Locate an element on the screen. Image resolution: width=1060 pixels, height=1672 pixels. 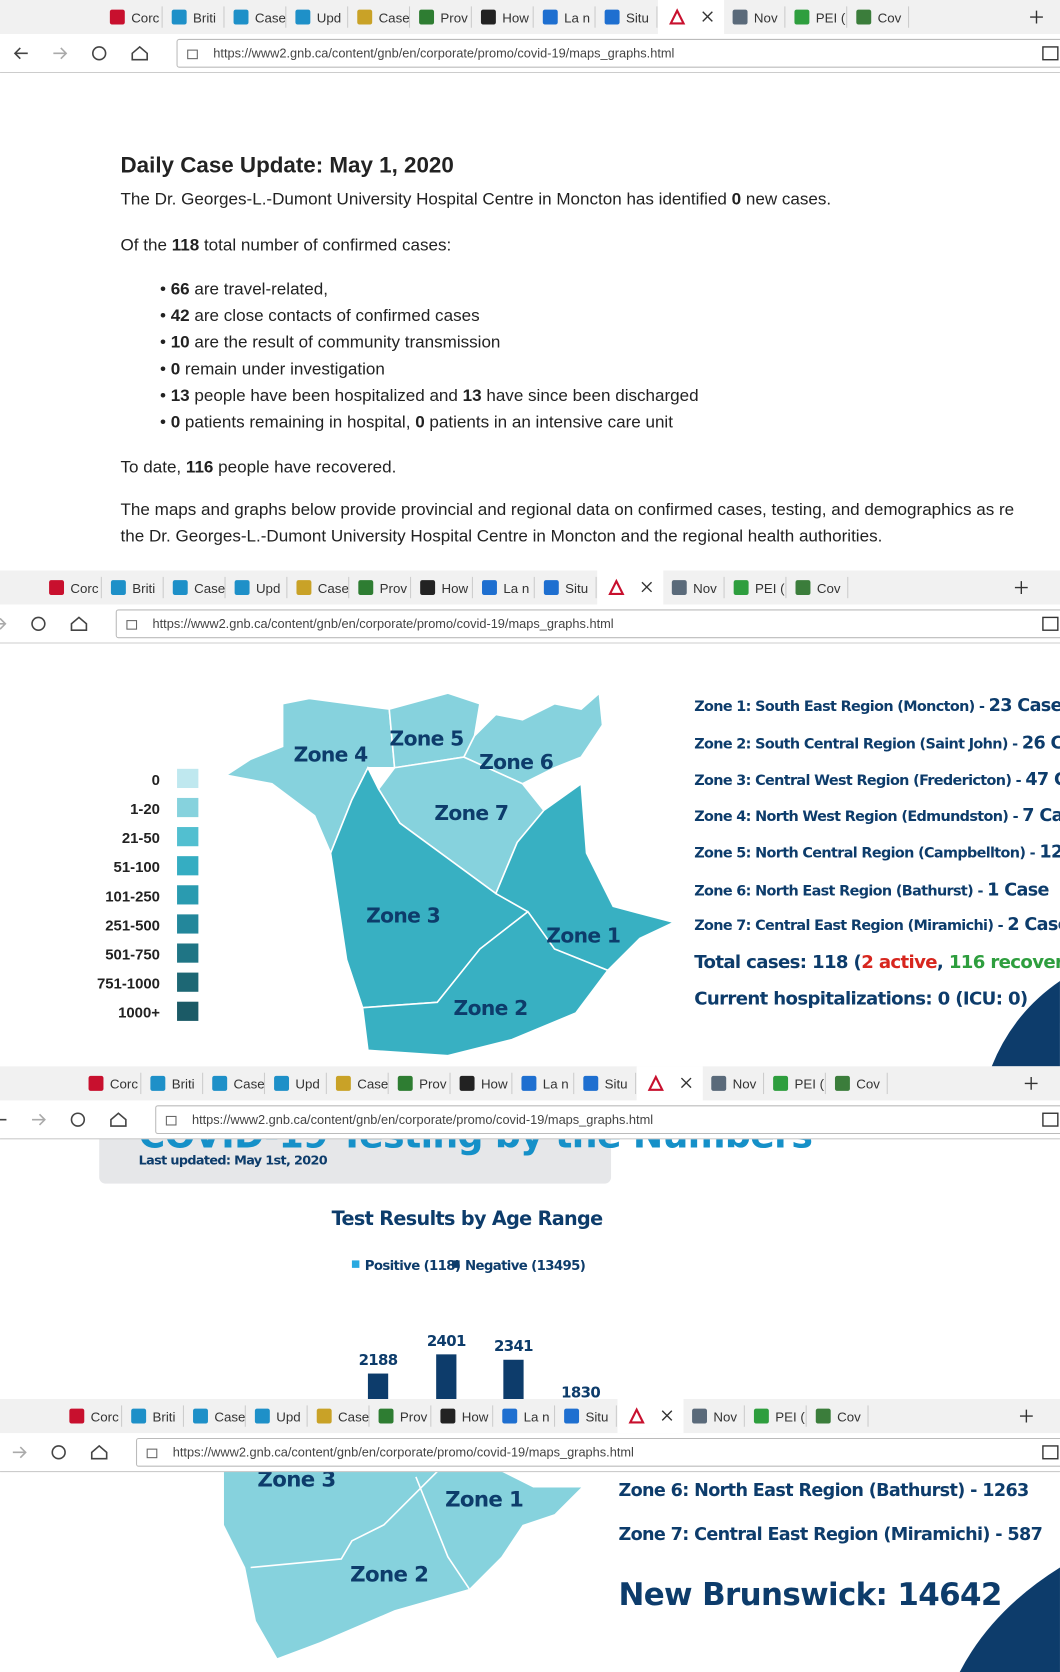
text-line: • 0 remain under investigation is located at coordinates (272, 368).